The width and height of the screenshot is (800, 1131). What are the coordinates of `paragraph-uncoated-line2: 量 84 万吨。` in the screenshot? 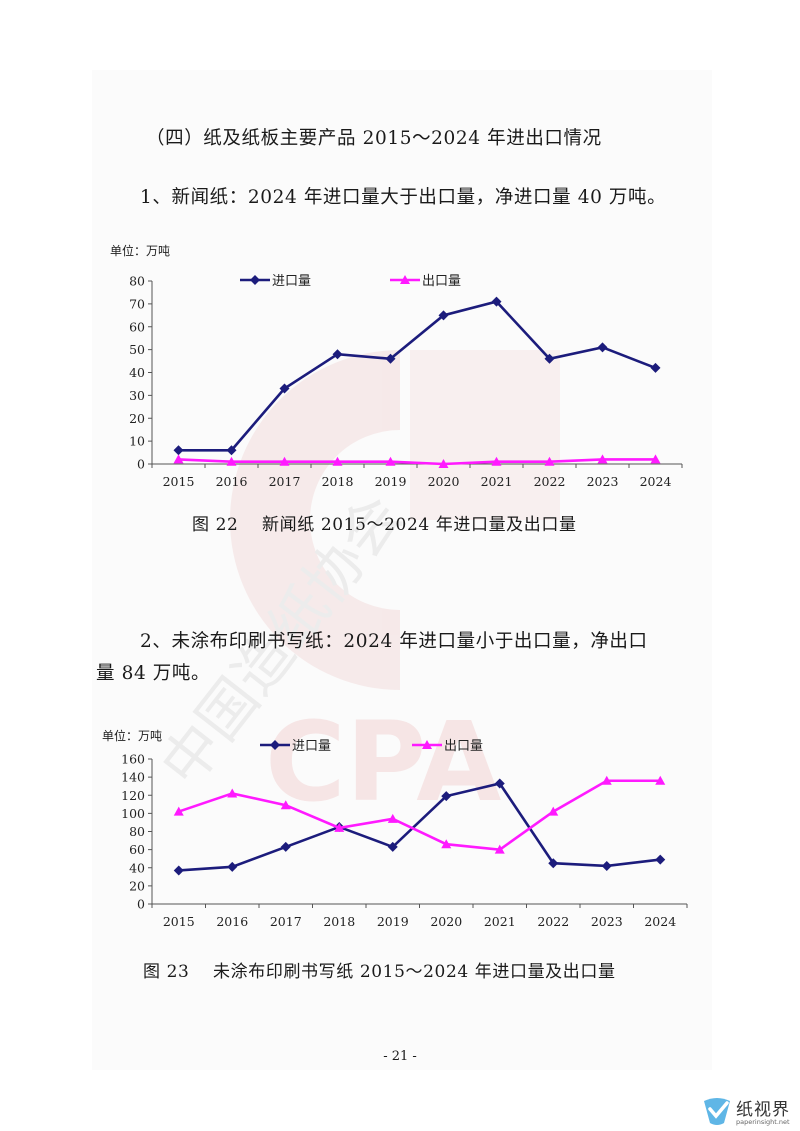 It's located at (153, 673).